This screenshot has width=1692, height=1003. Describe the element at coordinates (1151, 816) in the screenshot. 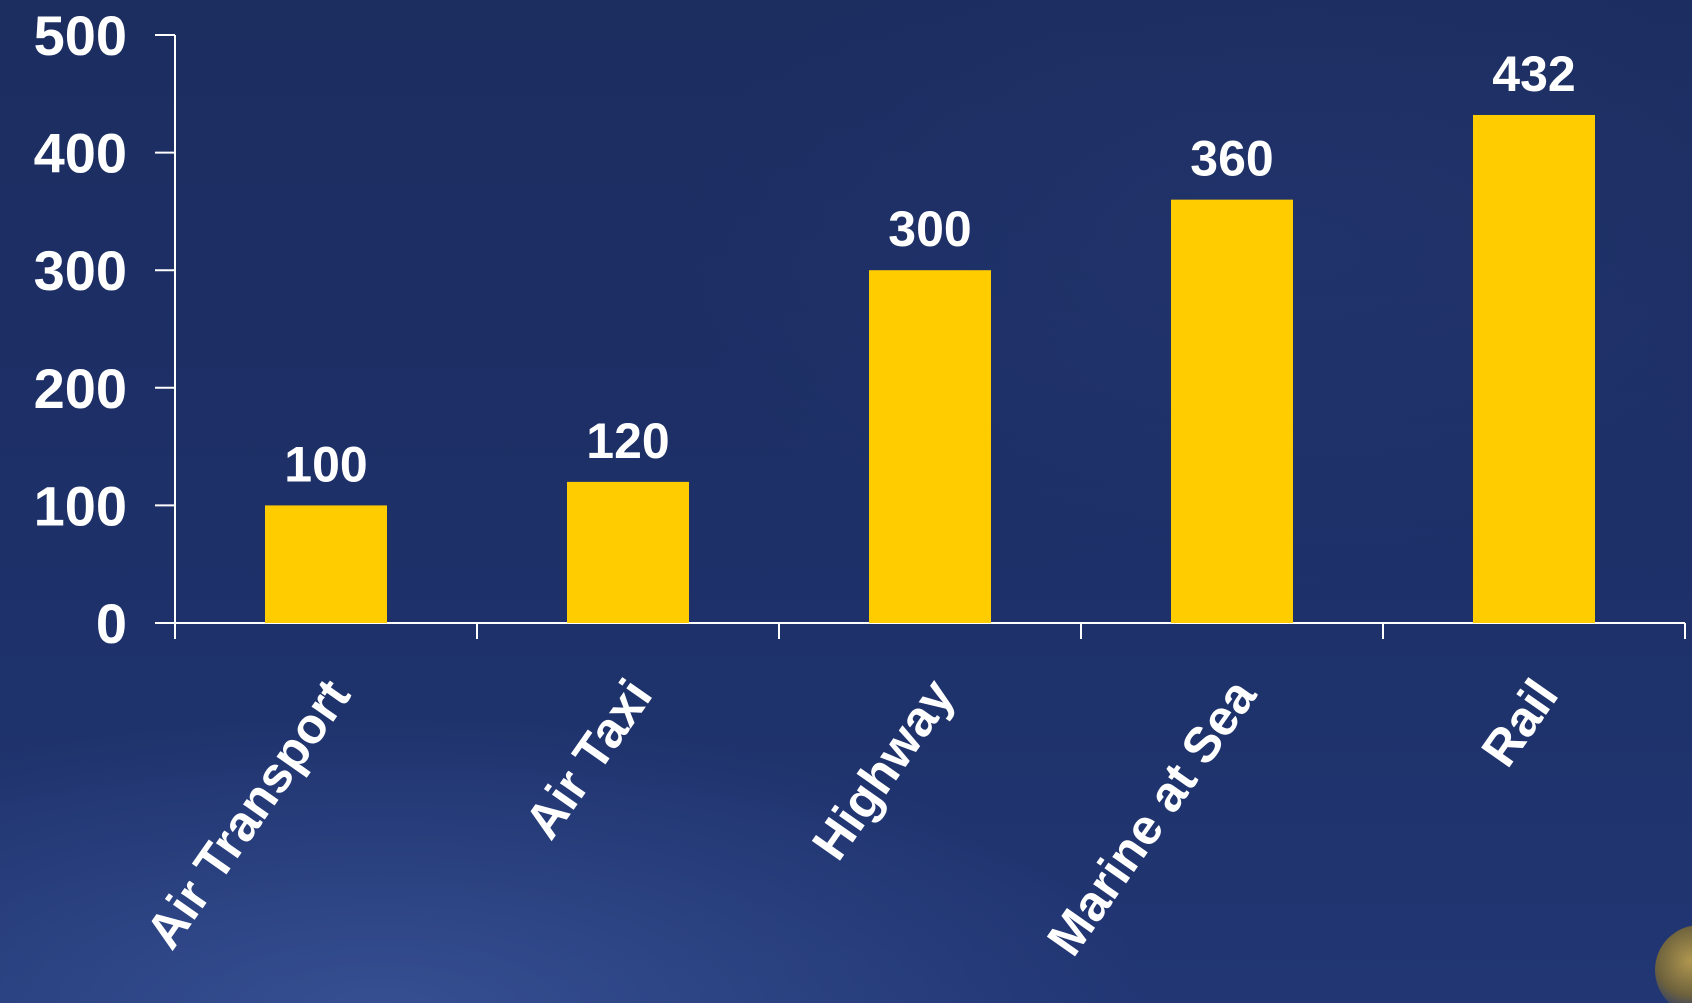

I see `x-category-label: Marine at Sea` at that location.